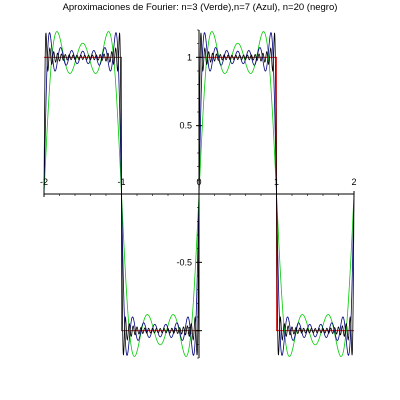 This screenshot has height=400, width=400. I want to click on x-tick-label: 2, so click(353, 182).